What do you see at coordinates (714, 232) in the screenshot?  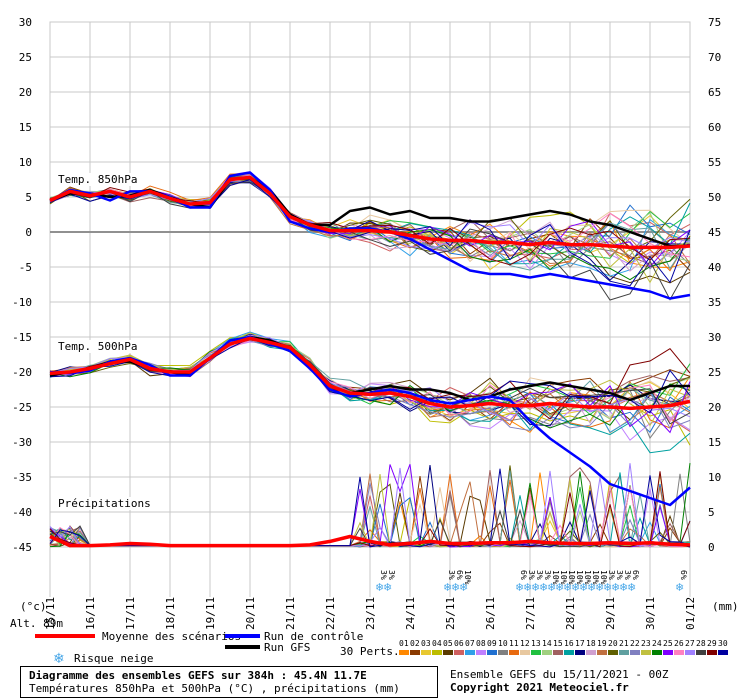 I see `right-tick-label: 45` at bounding box center [714, 232].